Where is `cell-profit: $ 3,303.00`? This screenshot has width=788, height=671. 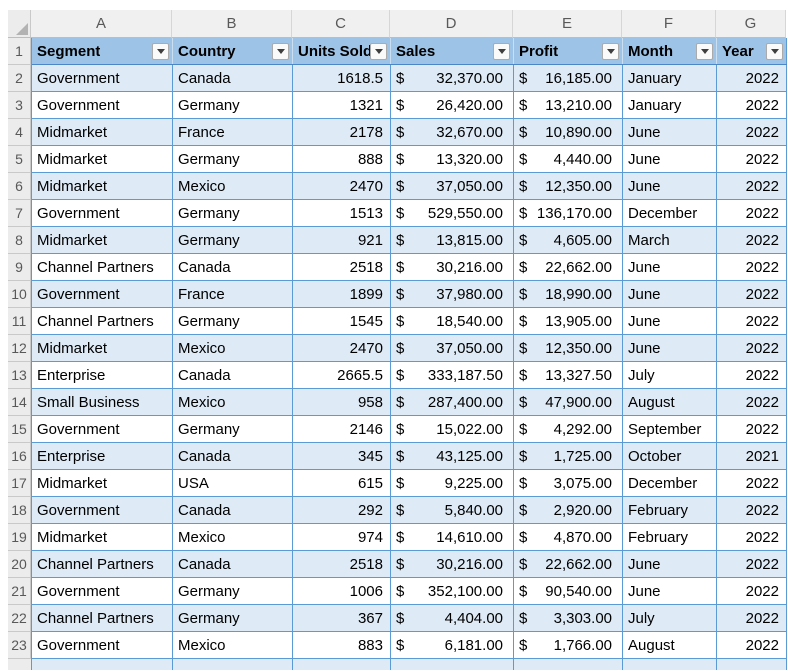
cell-profit: $ 3,303.00 is located at coordinates (568, 618).